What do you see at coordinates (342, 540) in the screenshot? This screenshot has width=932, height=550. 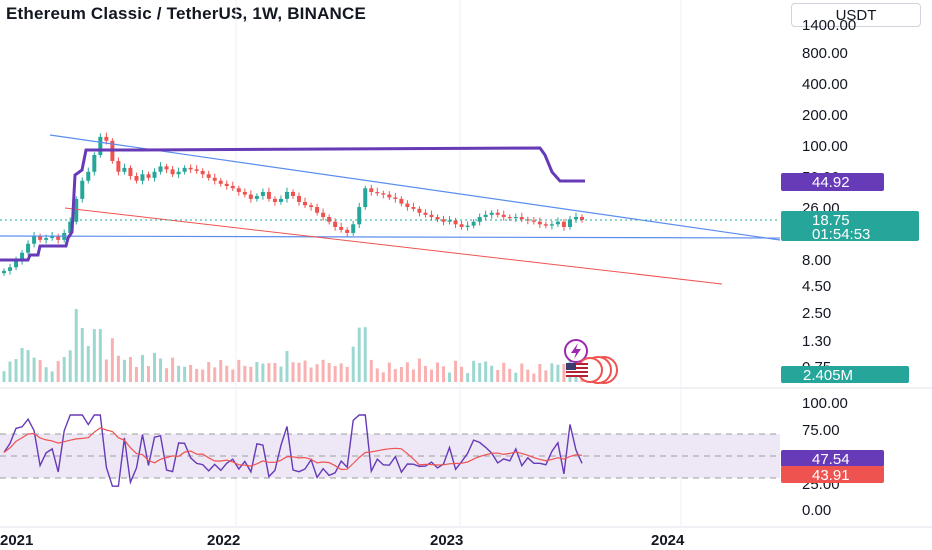 I see `time-axis: 2021 2022 2023 2024` at bounding box center [342, 540].